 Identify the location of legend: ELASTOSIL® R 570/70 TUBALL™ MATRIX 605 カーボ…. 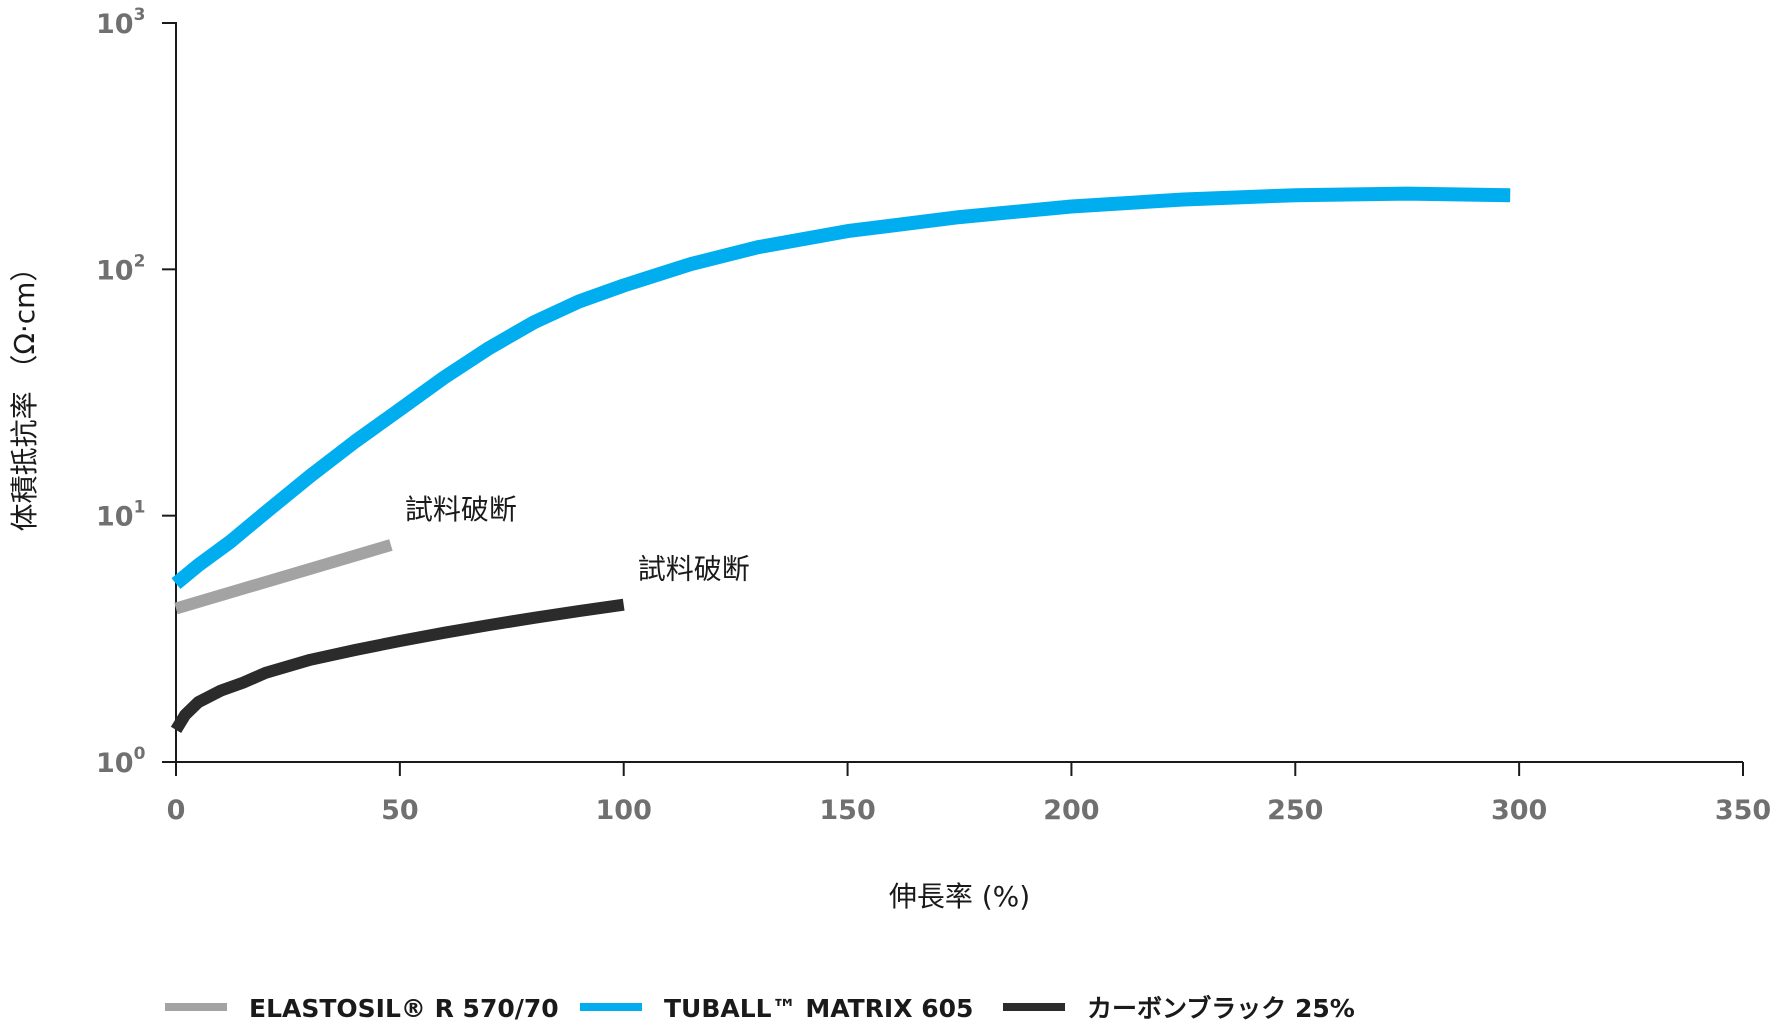
(760, 1008).